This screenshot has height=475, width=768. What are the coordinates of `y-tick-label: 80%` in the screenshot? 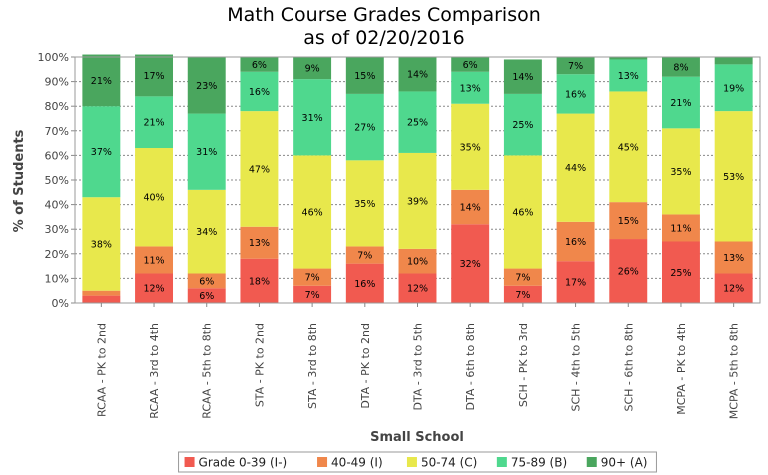 It's located at (57, 106).